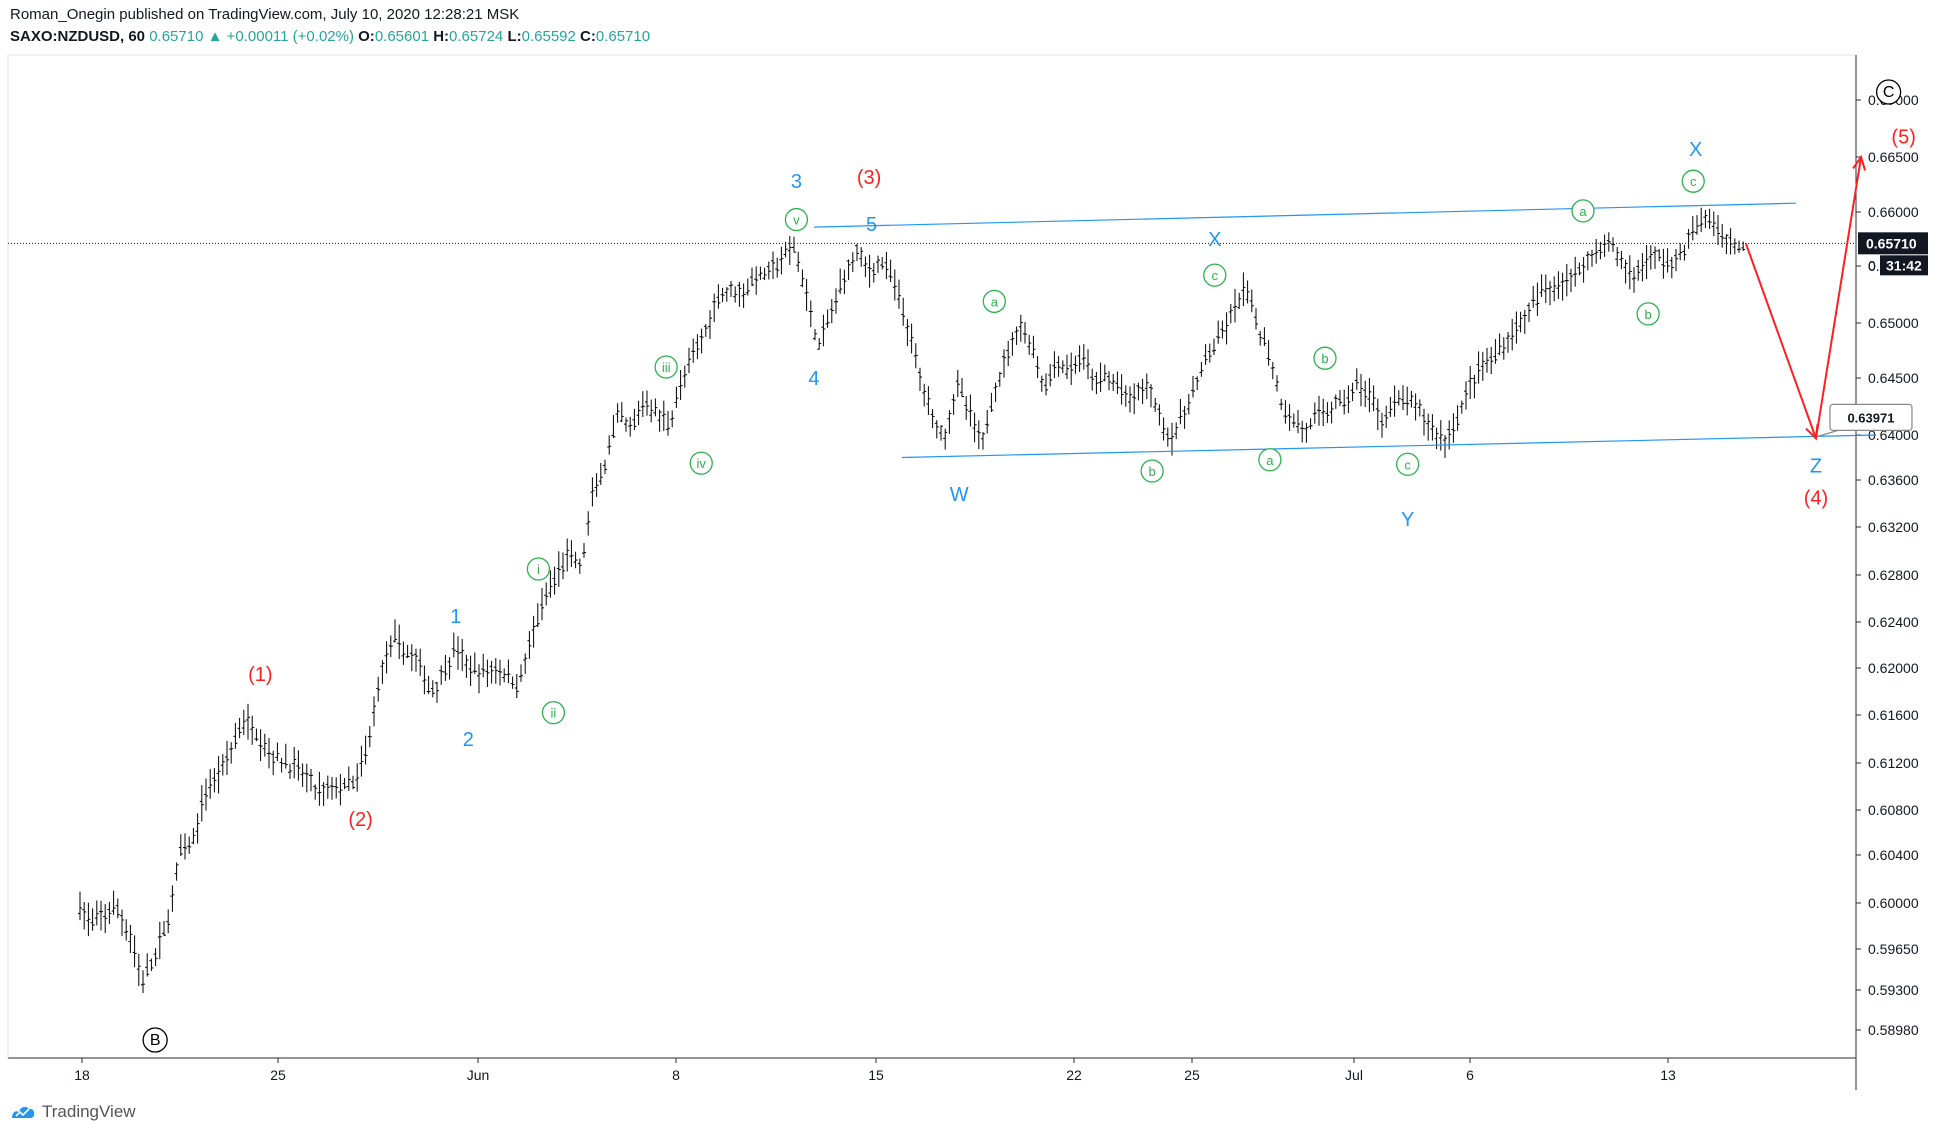 The height and width of the screenshot is (1136, 1938). Describe the element at coordinates (959, 495) in the screenshot. I see `wave-label: W` at that location.